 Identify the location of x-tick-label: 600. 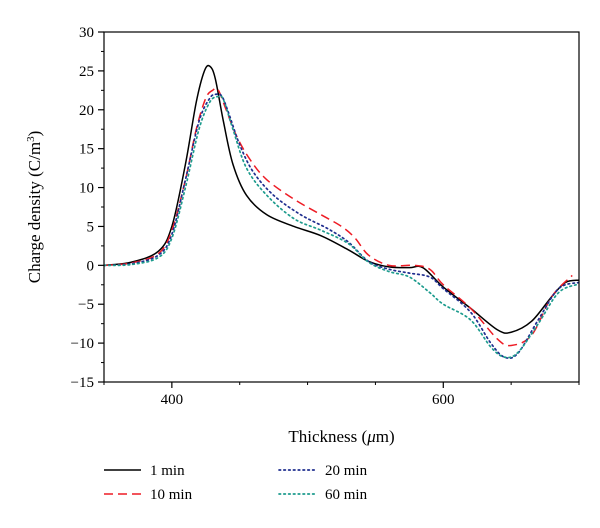
(443, 400).